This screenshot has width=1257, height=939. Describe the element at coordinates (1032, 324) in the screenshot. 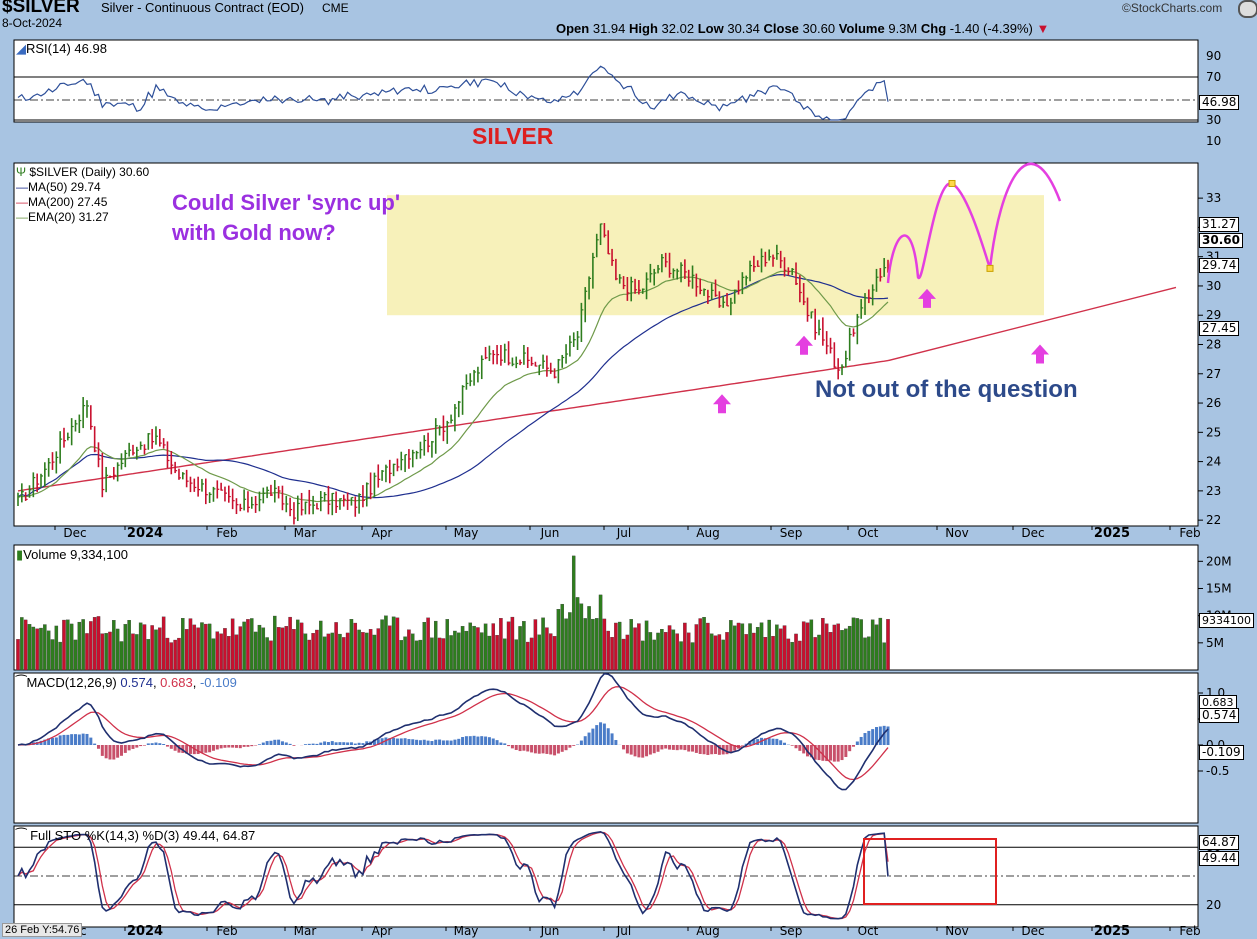

I see `trendline-extension` at that location.